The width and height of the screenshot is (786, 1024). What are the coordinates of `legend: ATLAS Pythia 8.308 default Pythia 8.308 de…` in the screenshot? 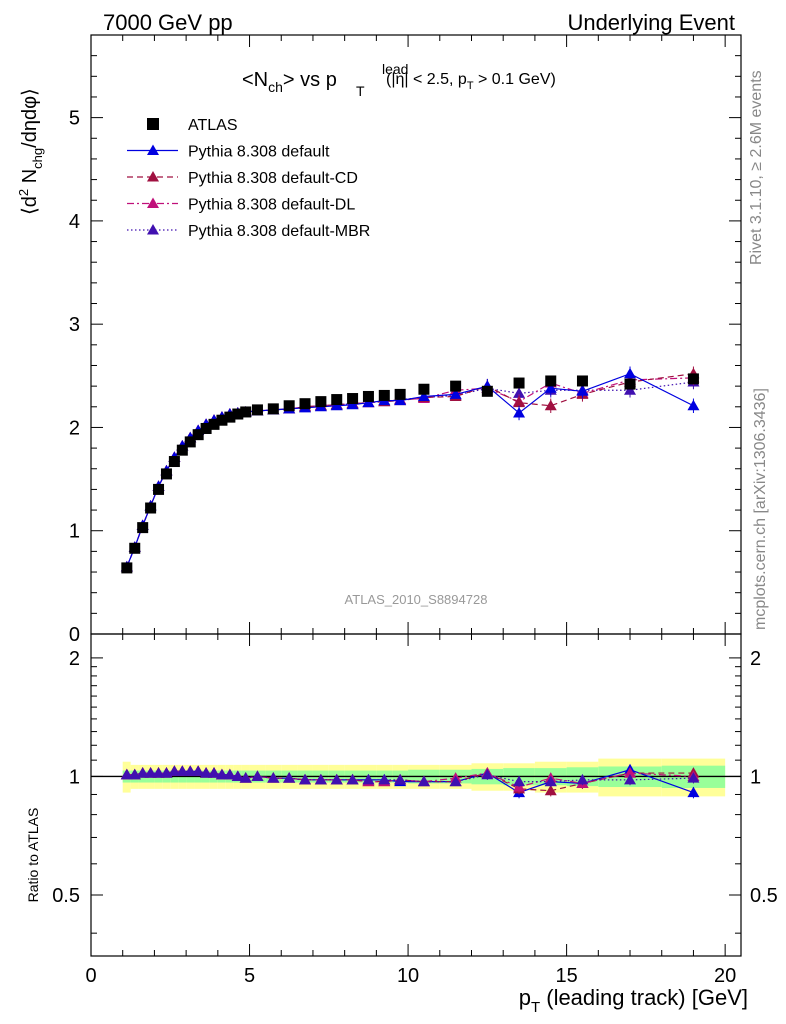 It's located at (248, 178).